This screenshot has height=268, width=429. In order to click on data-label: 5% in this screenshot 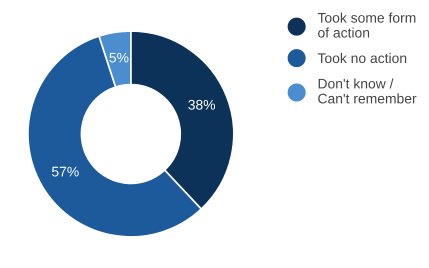, I will do `click(118, 57)`.